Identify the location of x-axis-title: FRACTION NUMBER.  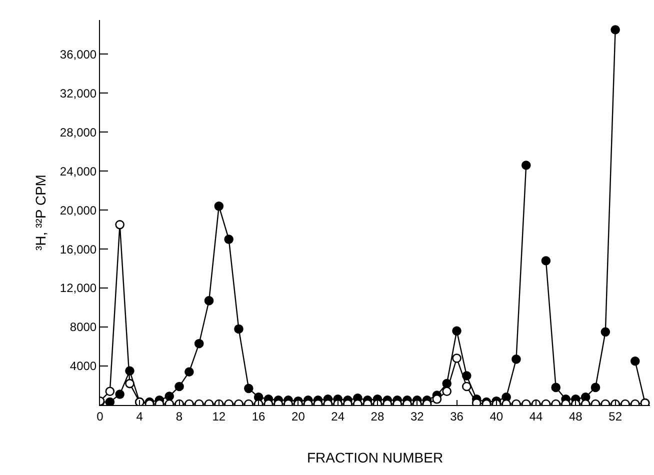
(375, 458).